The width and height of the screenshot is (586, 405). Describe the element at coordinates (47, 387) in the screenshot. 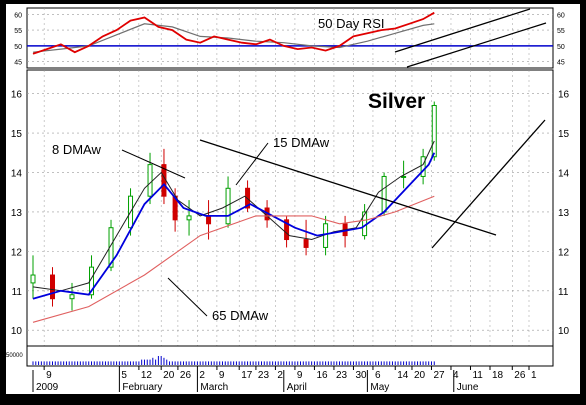

I see `month-label: 2009` at that location.